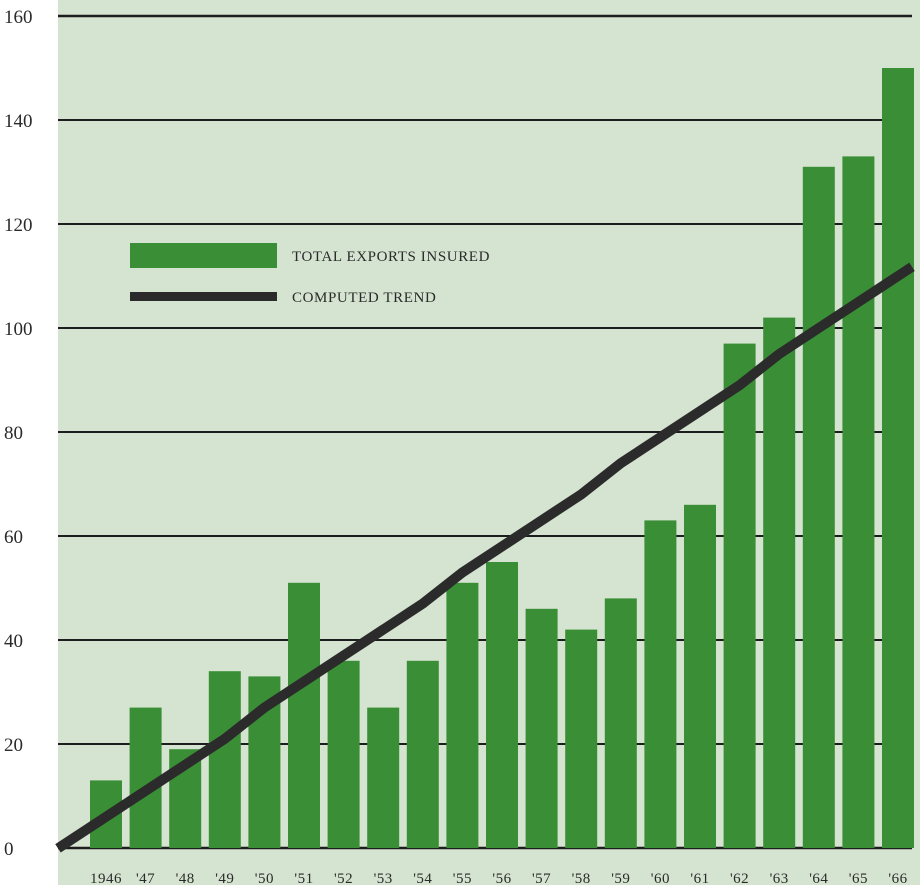 Image resolution: width=920 pixels, height=890 pixels. I want to click on x-tick-label: '52, so click(343, 878).